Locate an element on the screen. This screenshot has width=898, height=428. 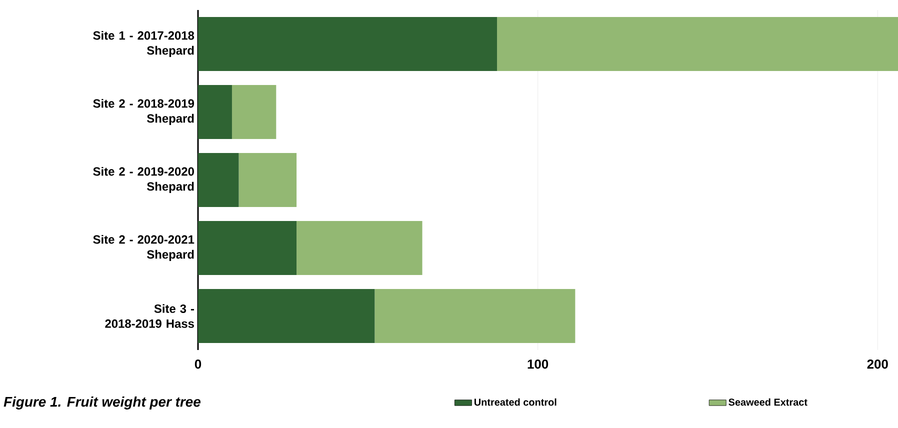
y-tick-label: Site 1 - 2017-2018 Shepard is located at coordinates (143, 44).